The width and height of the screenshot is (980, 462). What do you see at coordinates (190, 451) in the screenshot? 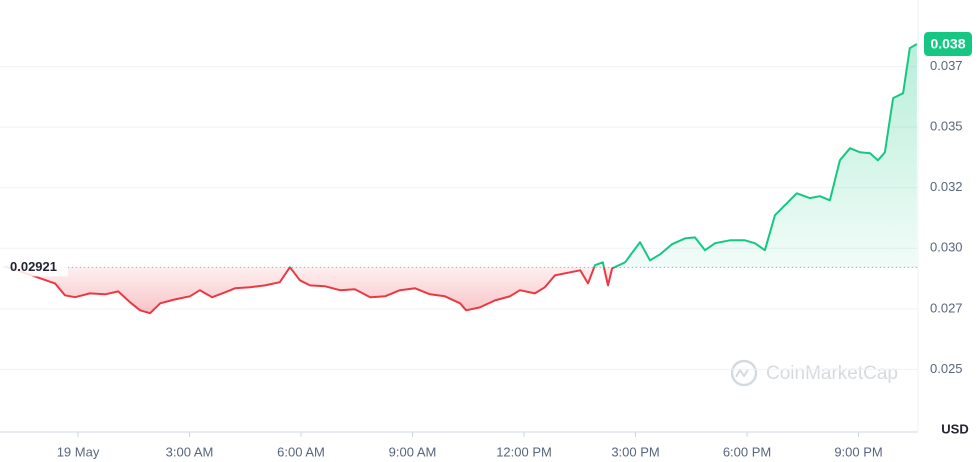
I see `x-tick-label: 3:00 AM` at bounding box center [190, 451].